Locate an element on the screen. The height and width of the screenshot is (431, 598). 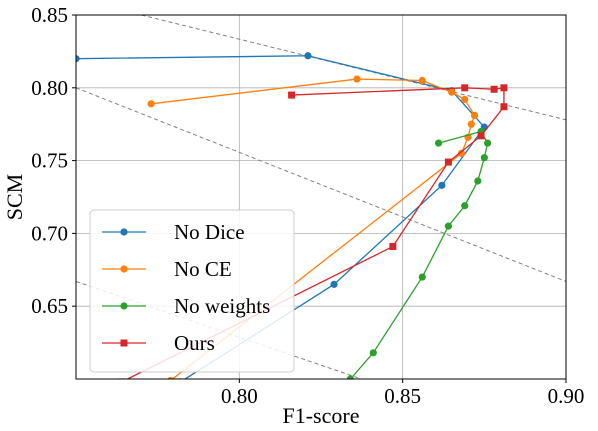
y-tick-label: 0.85 is located at coordinates (49, 15).